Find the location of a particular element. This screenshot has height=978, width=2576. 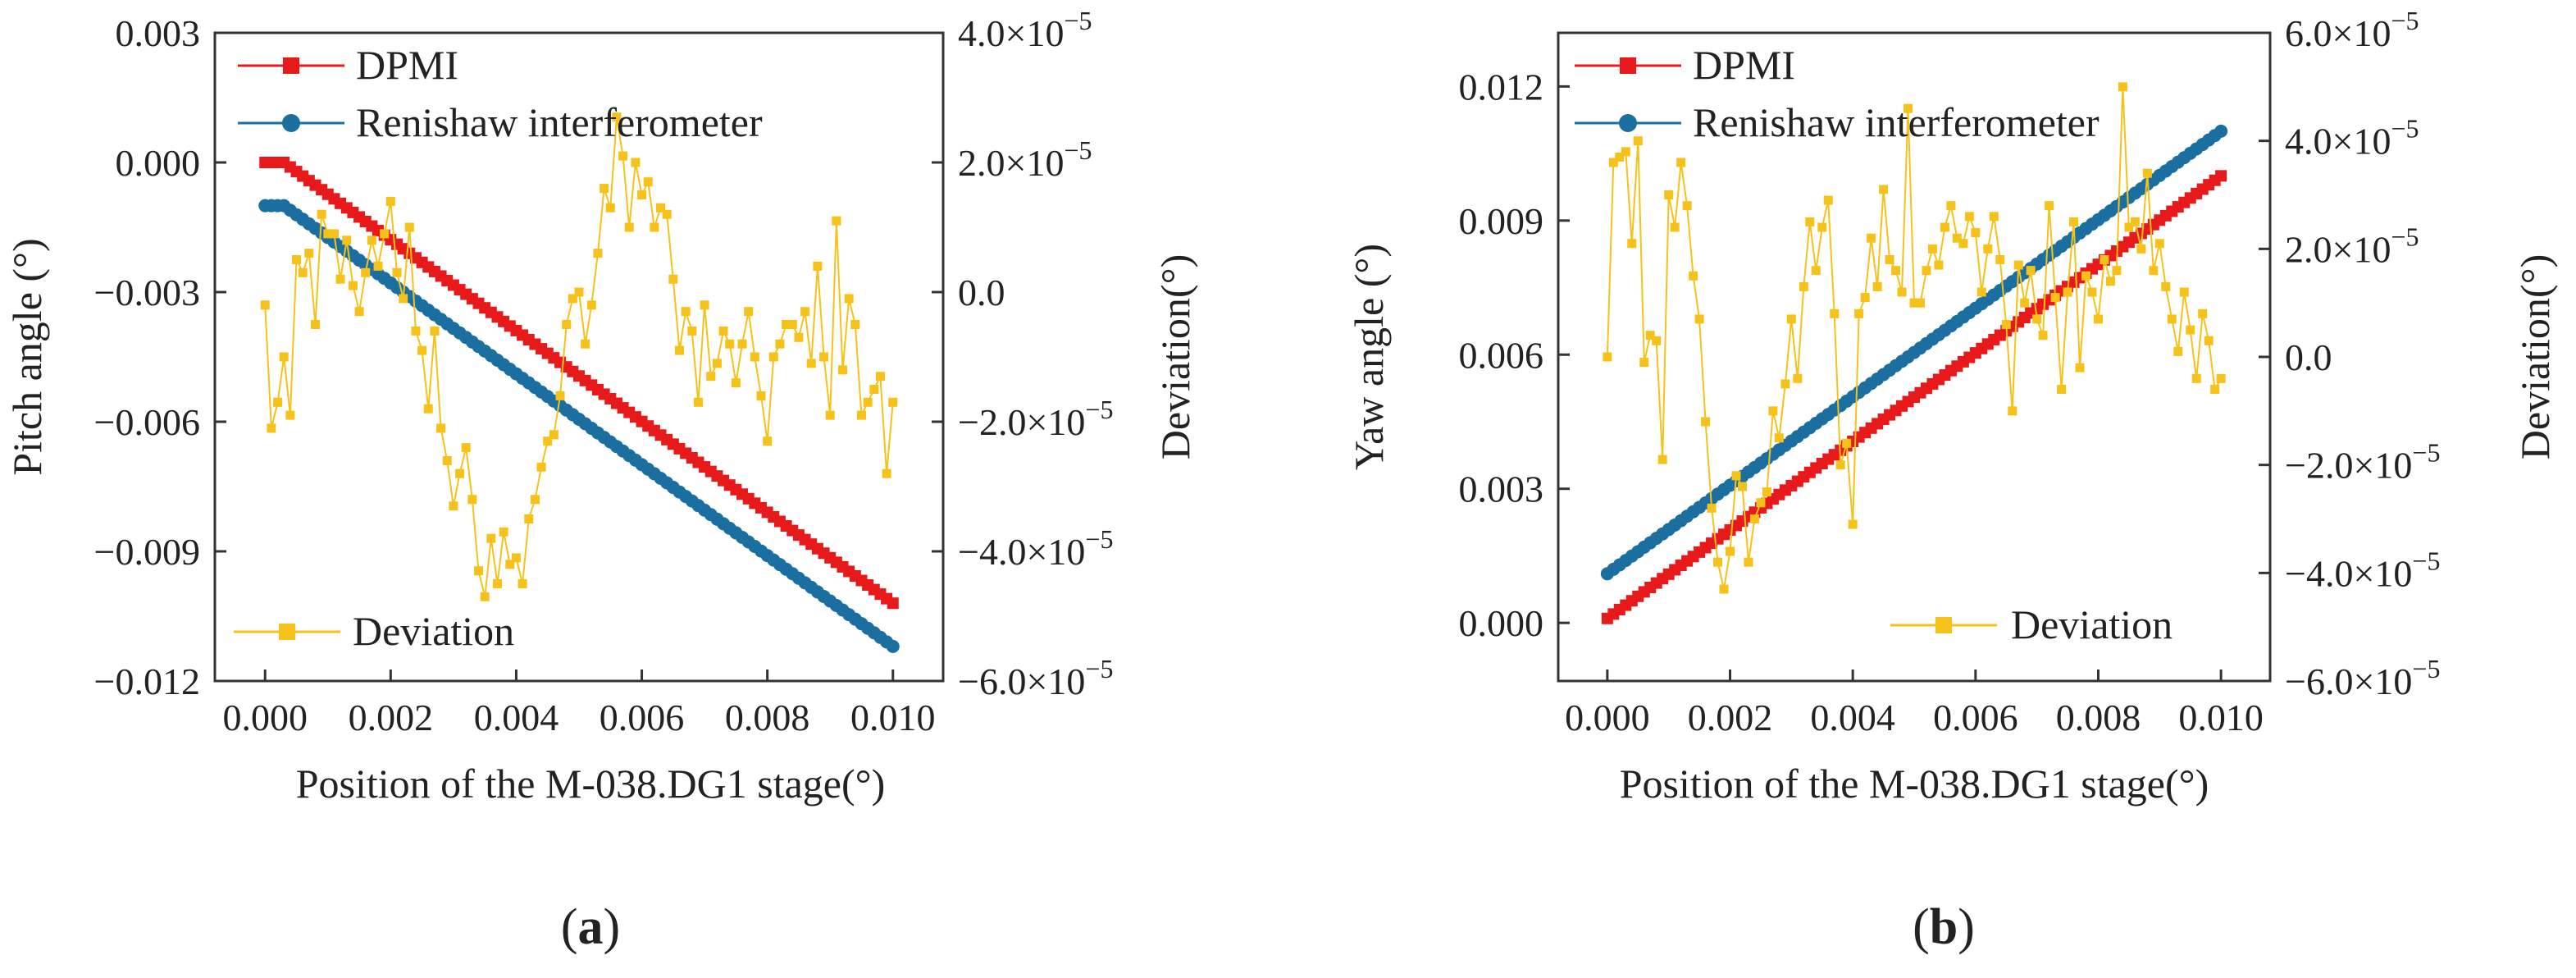

panel-b-dpmi-point is located at coordinates (2221, 176).